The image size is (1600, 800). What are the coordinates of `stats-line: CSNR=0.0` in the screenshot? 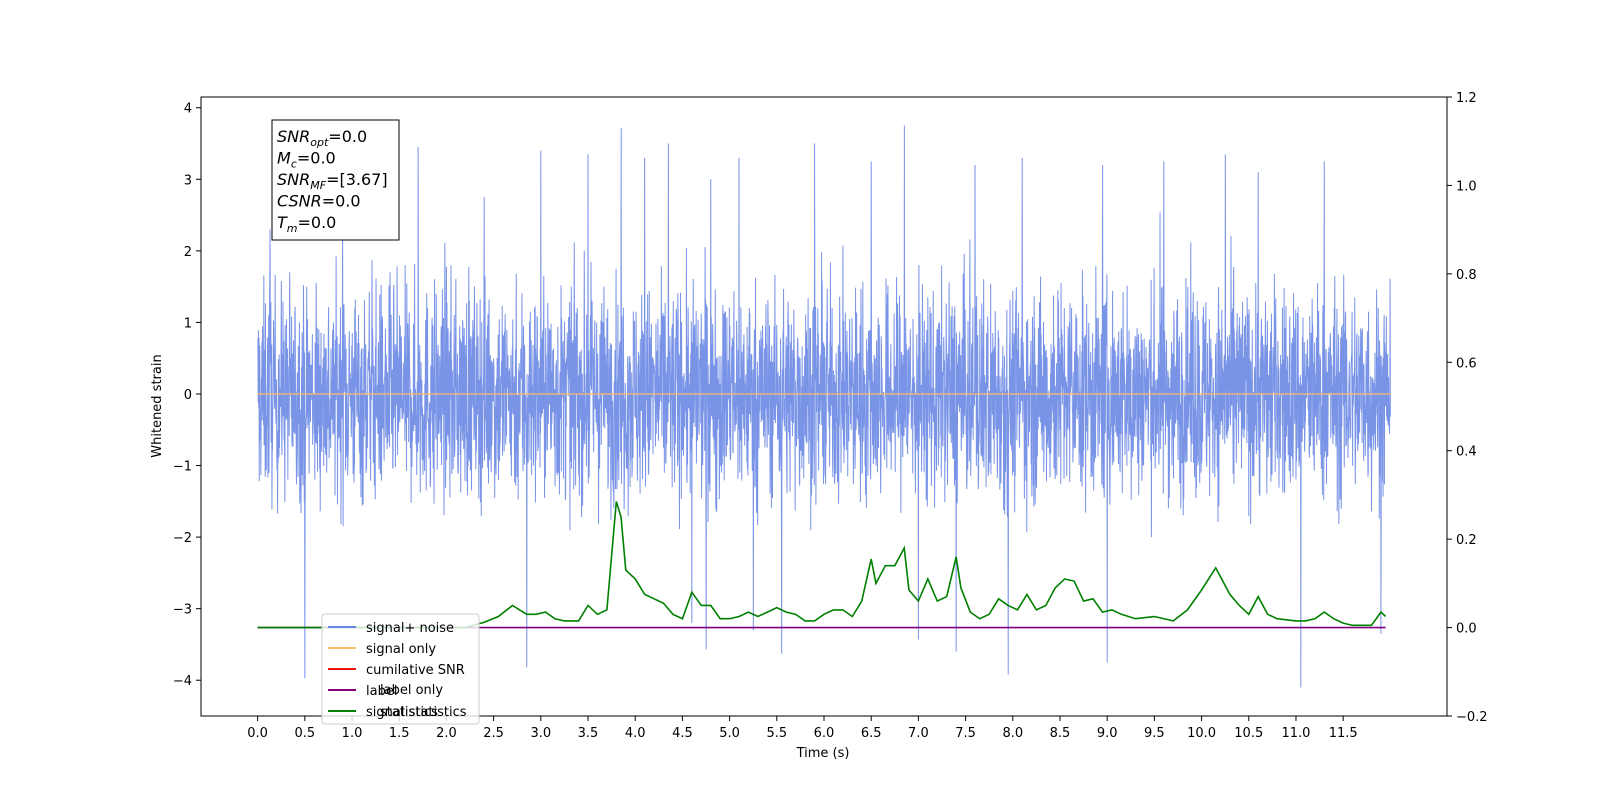 It's located at (319, 201).